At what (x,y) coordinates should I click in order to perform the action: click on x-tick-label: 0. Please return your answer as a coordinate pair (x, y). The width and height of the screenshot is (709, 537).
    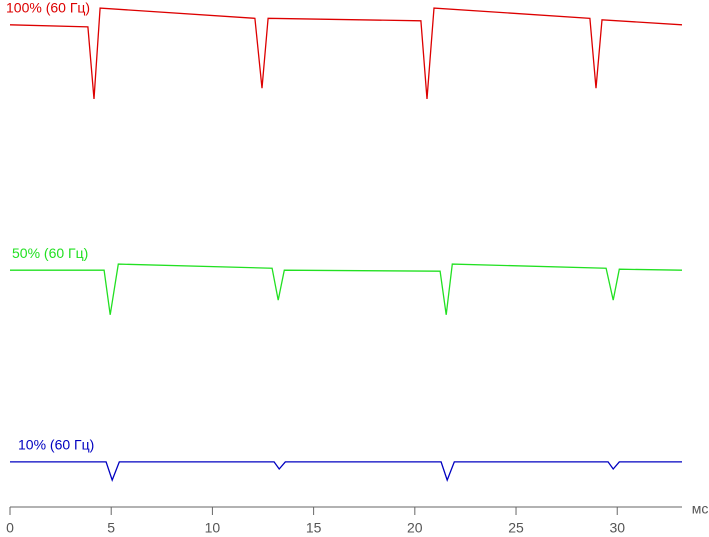
    Looking at the image, I should click on (10, 528).